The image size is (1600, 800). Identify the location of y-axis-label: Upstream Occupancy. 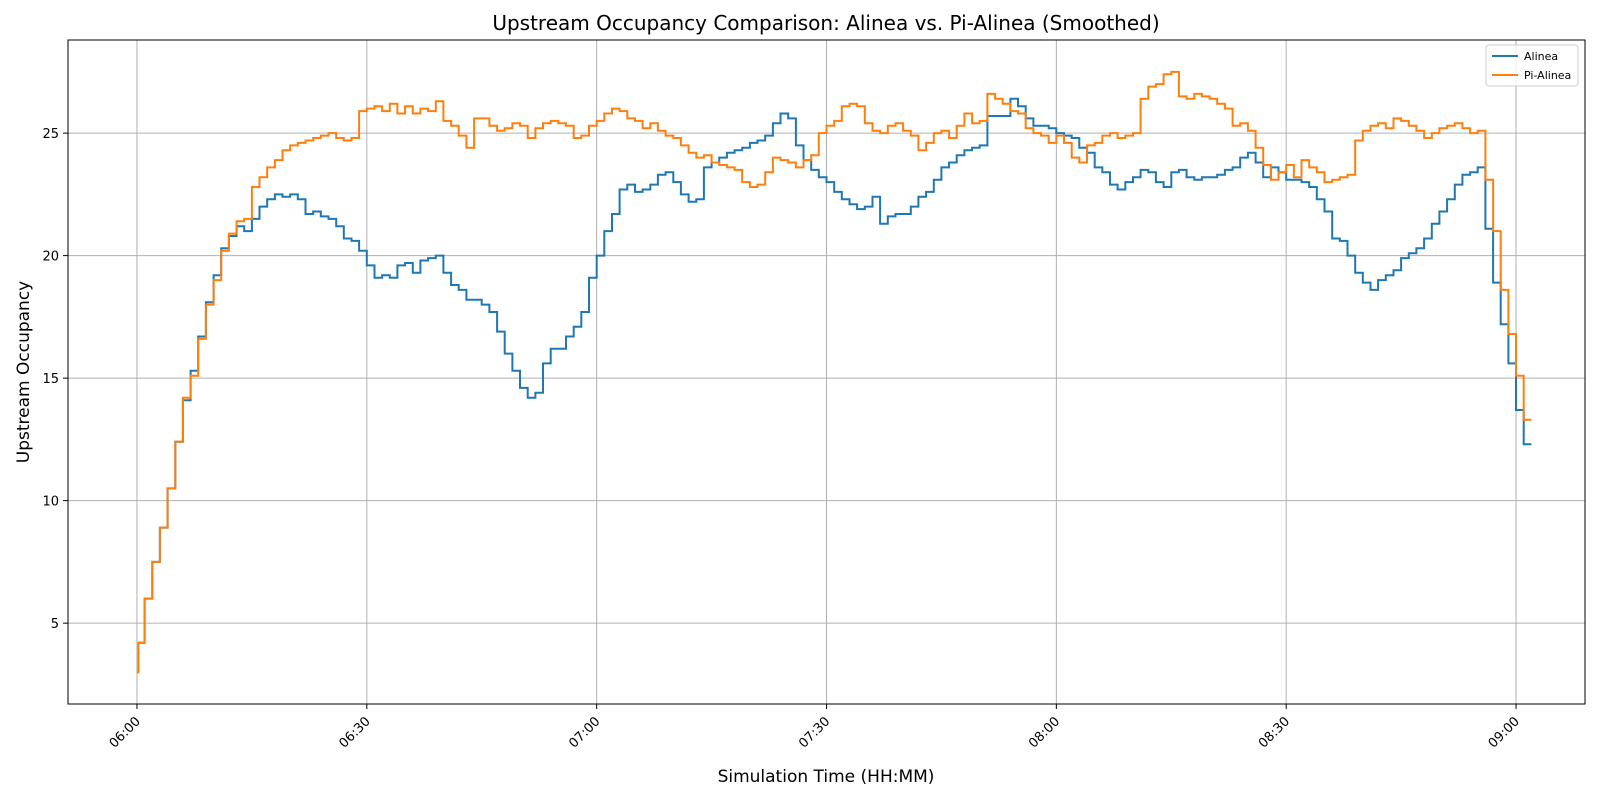
(24, 372).